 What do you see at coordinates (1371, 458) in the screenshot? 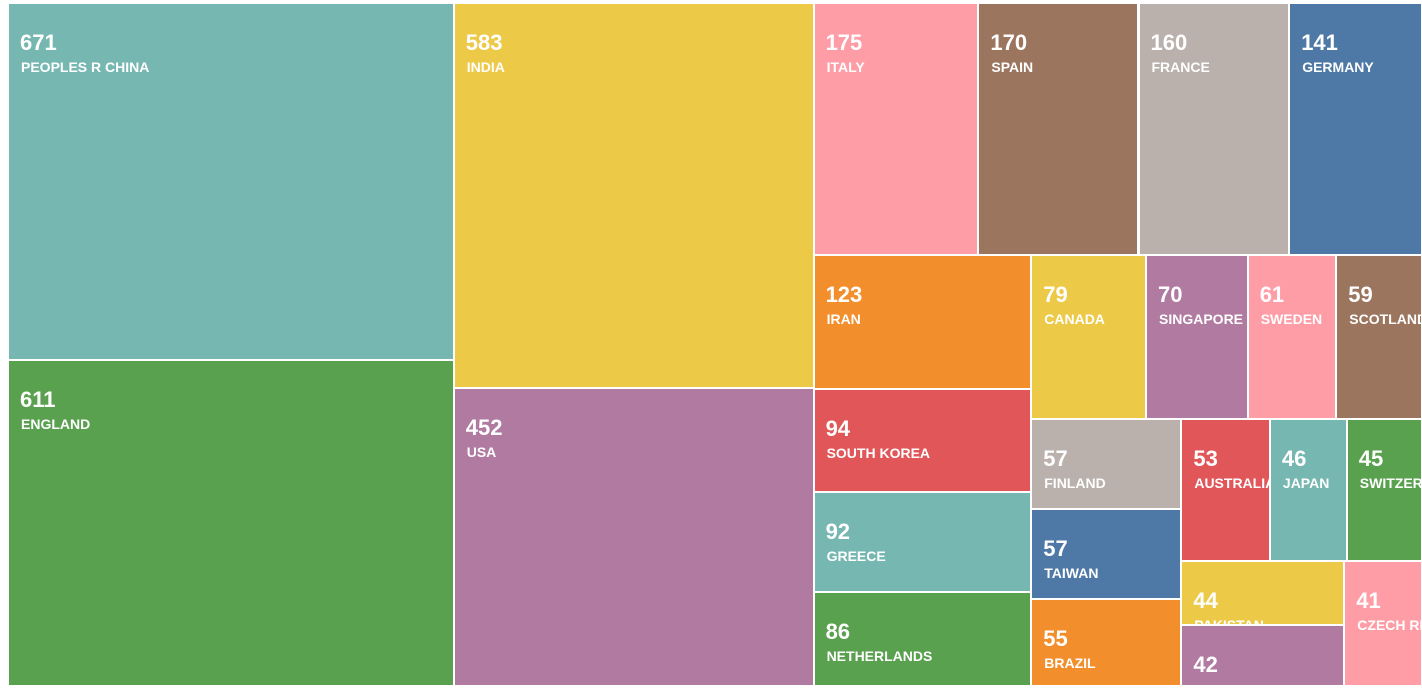
I see `tile-value: 45` at bounding box center [1371, 458].